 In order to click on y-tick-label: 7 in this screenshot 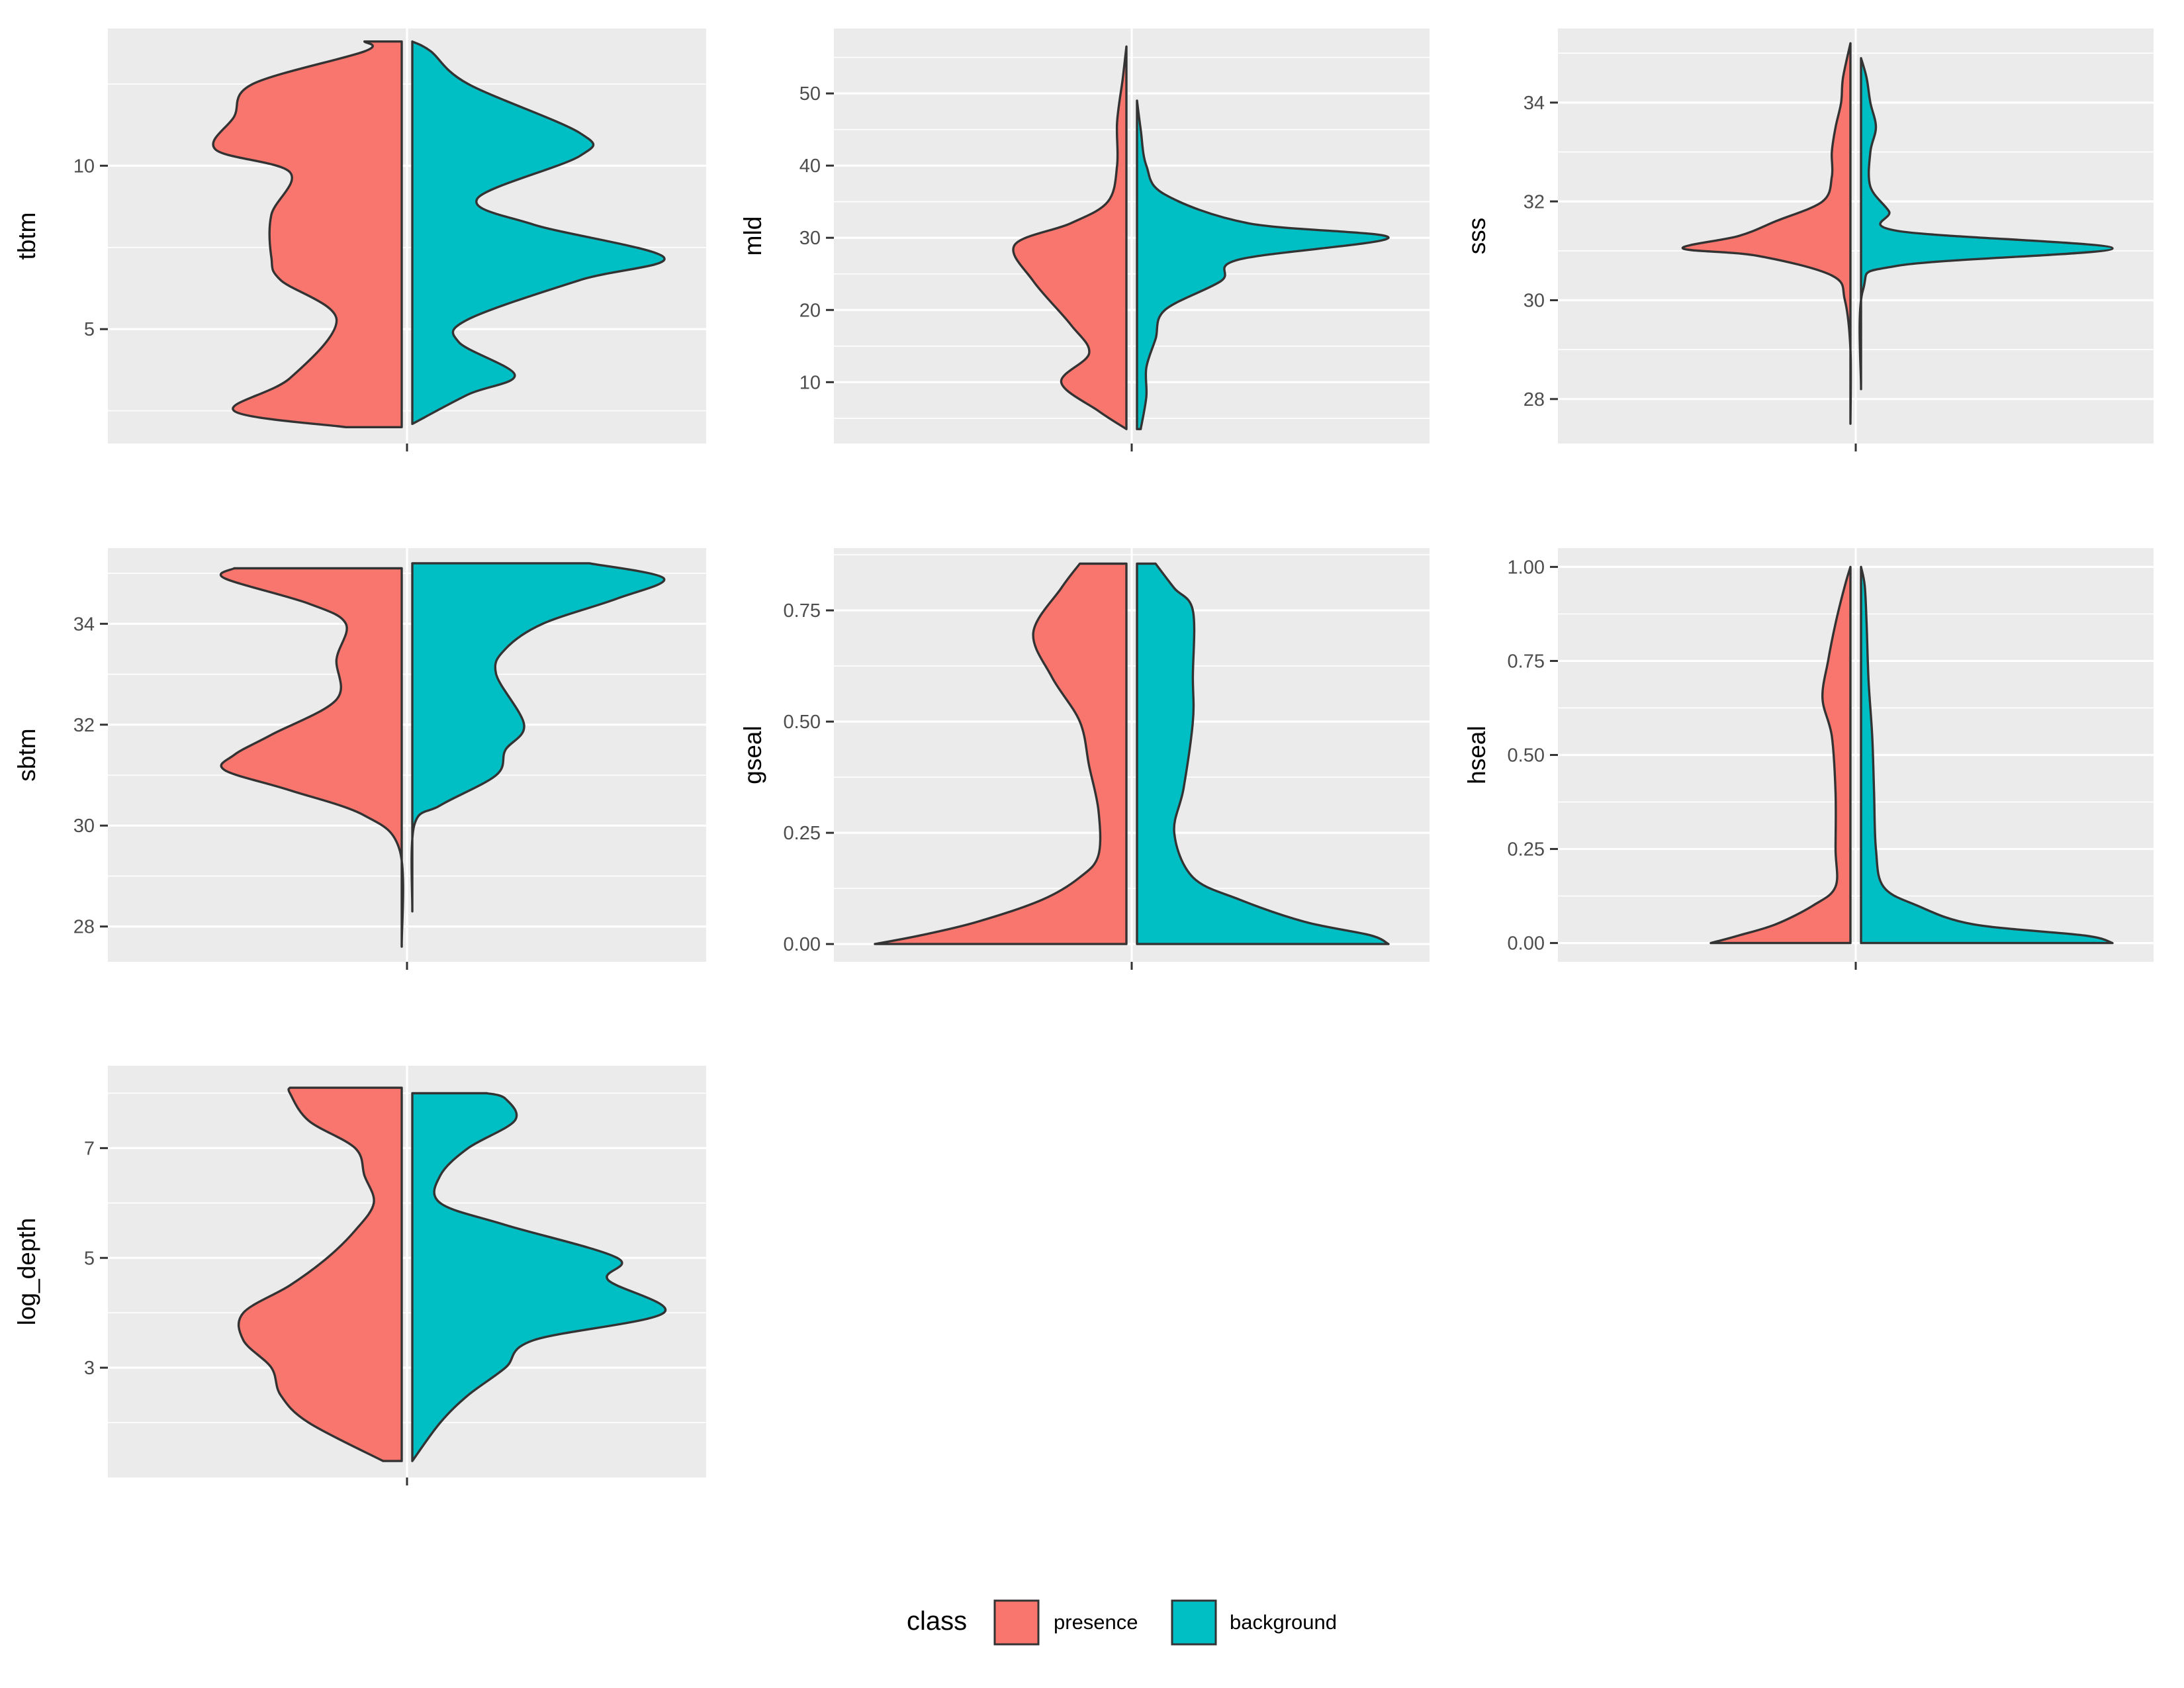, I will do `click(89, 1148)`.